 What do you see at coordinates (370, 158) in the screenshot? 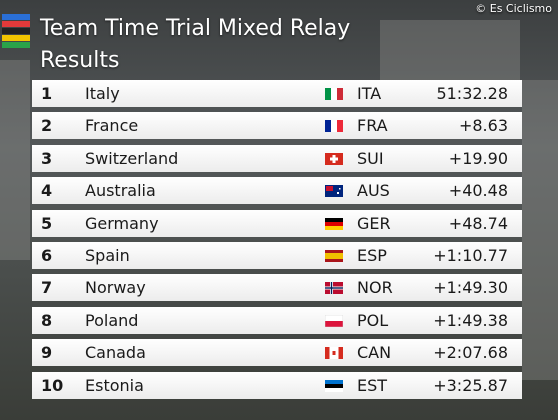
I see `country-code: SUI` at bounding box center [370, 158].